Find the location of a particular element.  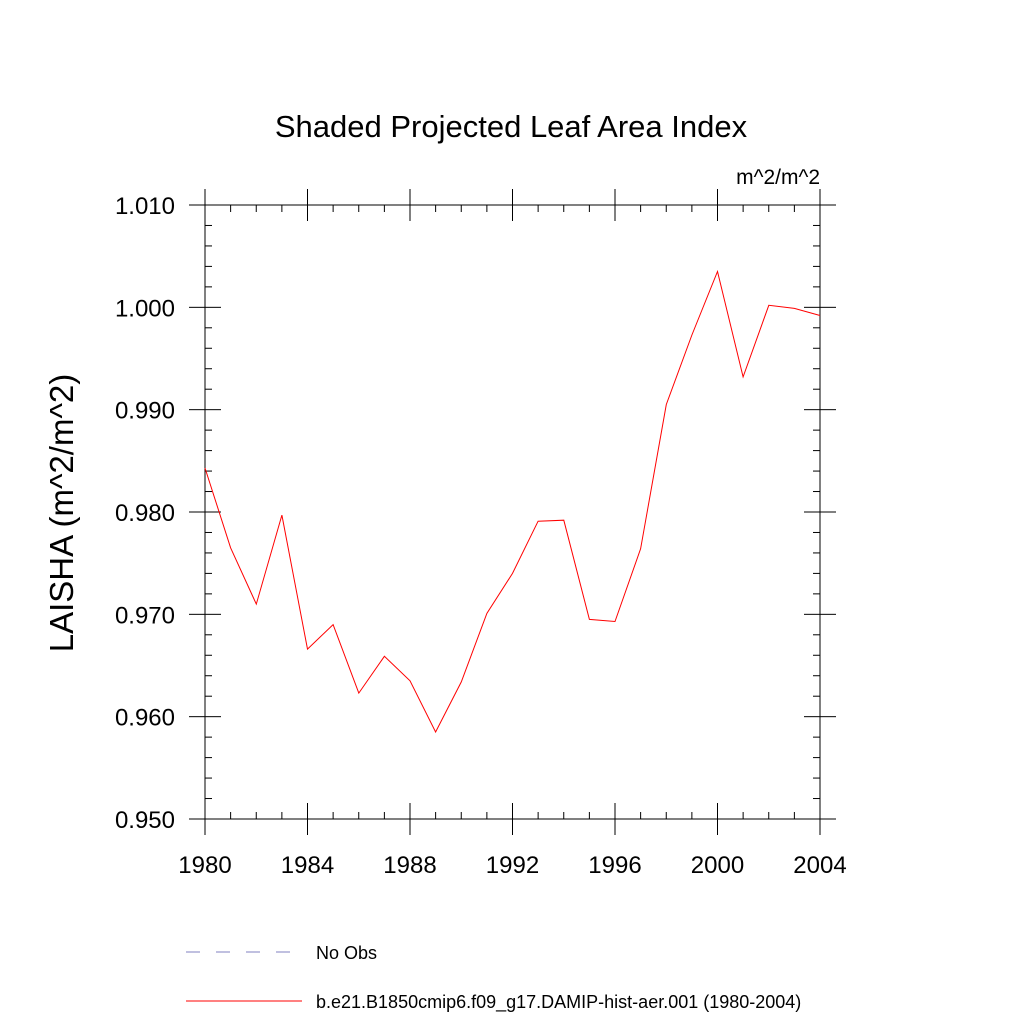

y-tick-label: 0.970 is located at coordinates (145, 615).